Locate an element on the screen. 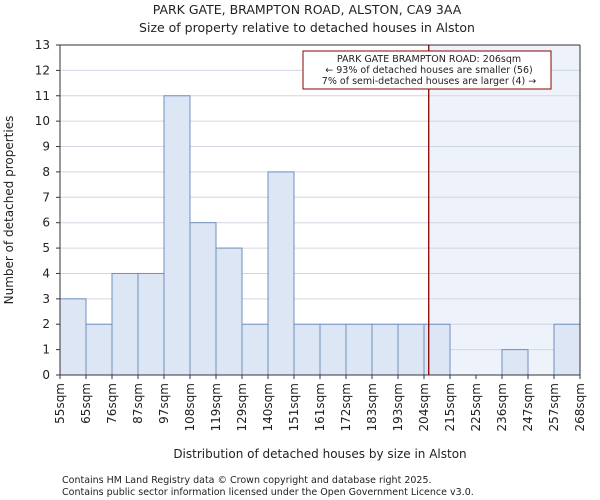  bar-119sqm is located at coordinates (229, 311).